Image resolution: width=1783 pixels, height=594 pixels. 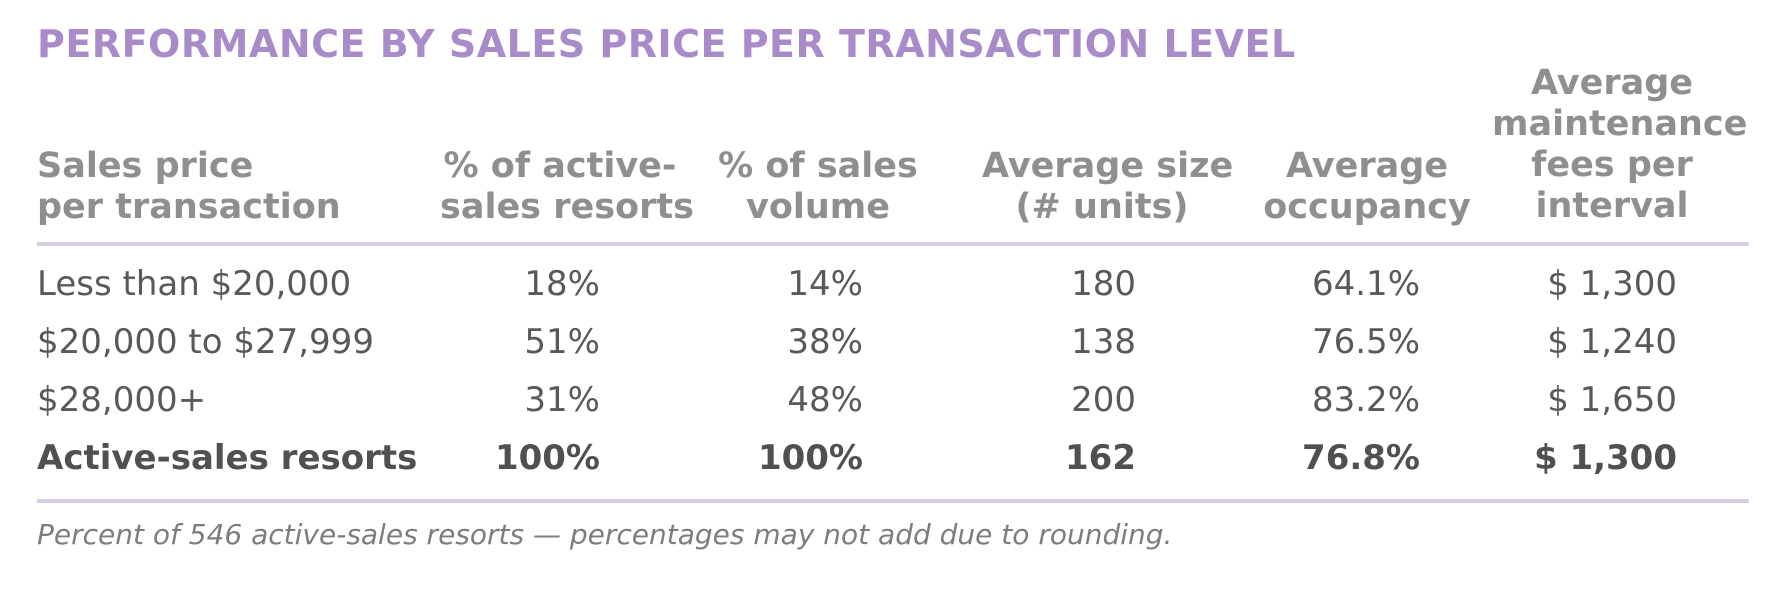 I want to click on header-line: (# units), so click(x=1102, y=207).